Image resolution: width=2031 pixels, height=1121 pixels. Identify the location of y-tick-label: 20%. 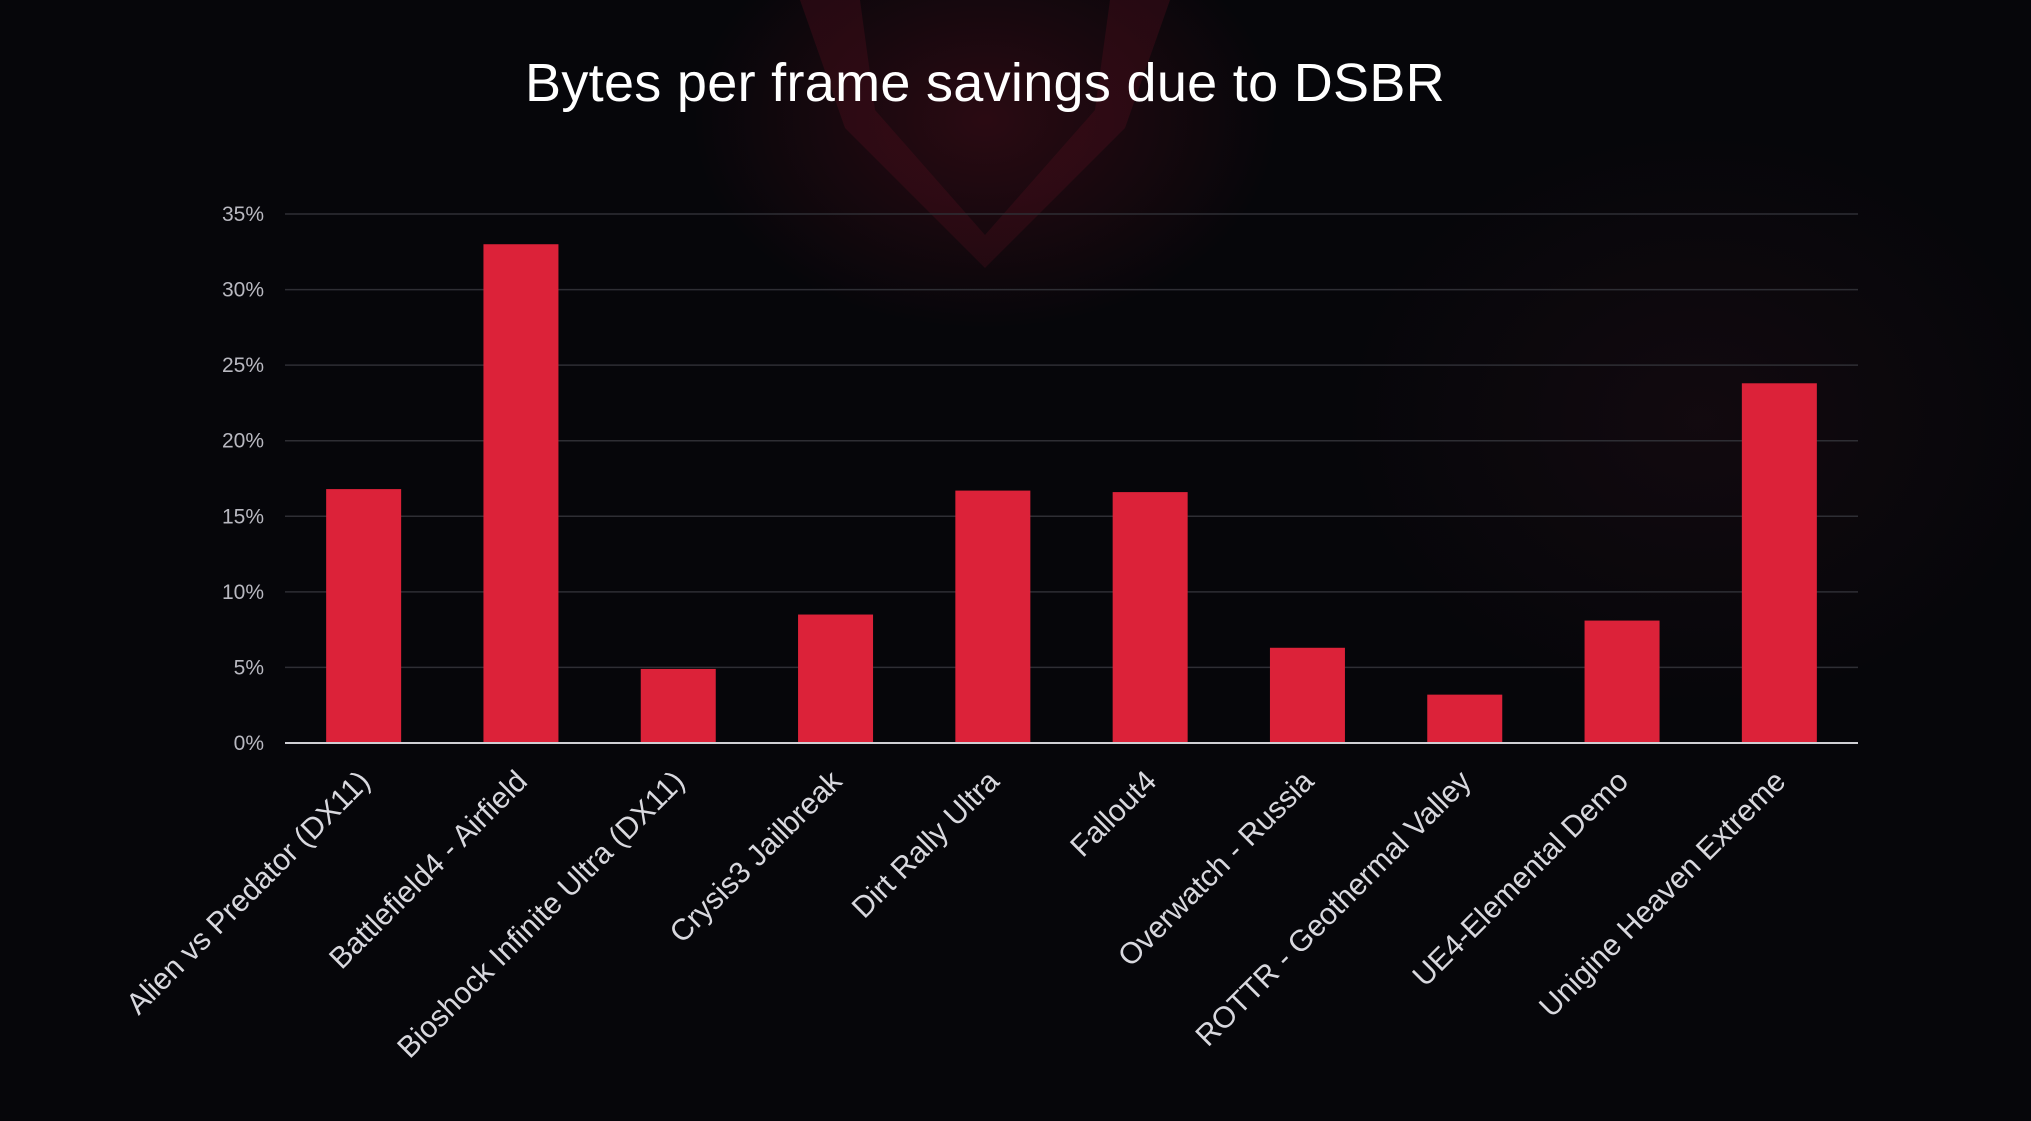
(243, 441).